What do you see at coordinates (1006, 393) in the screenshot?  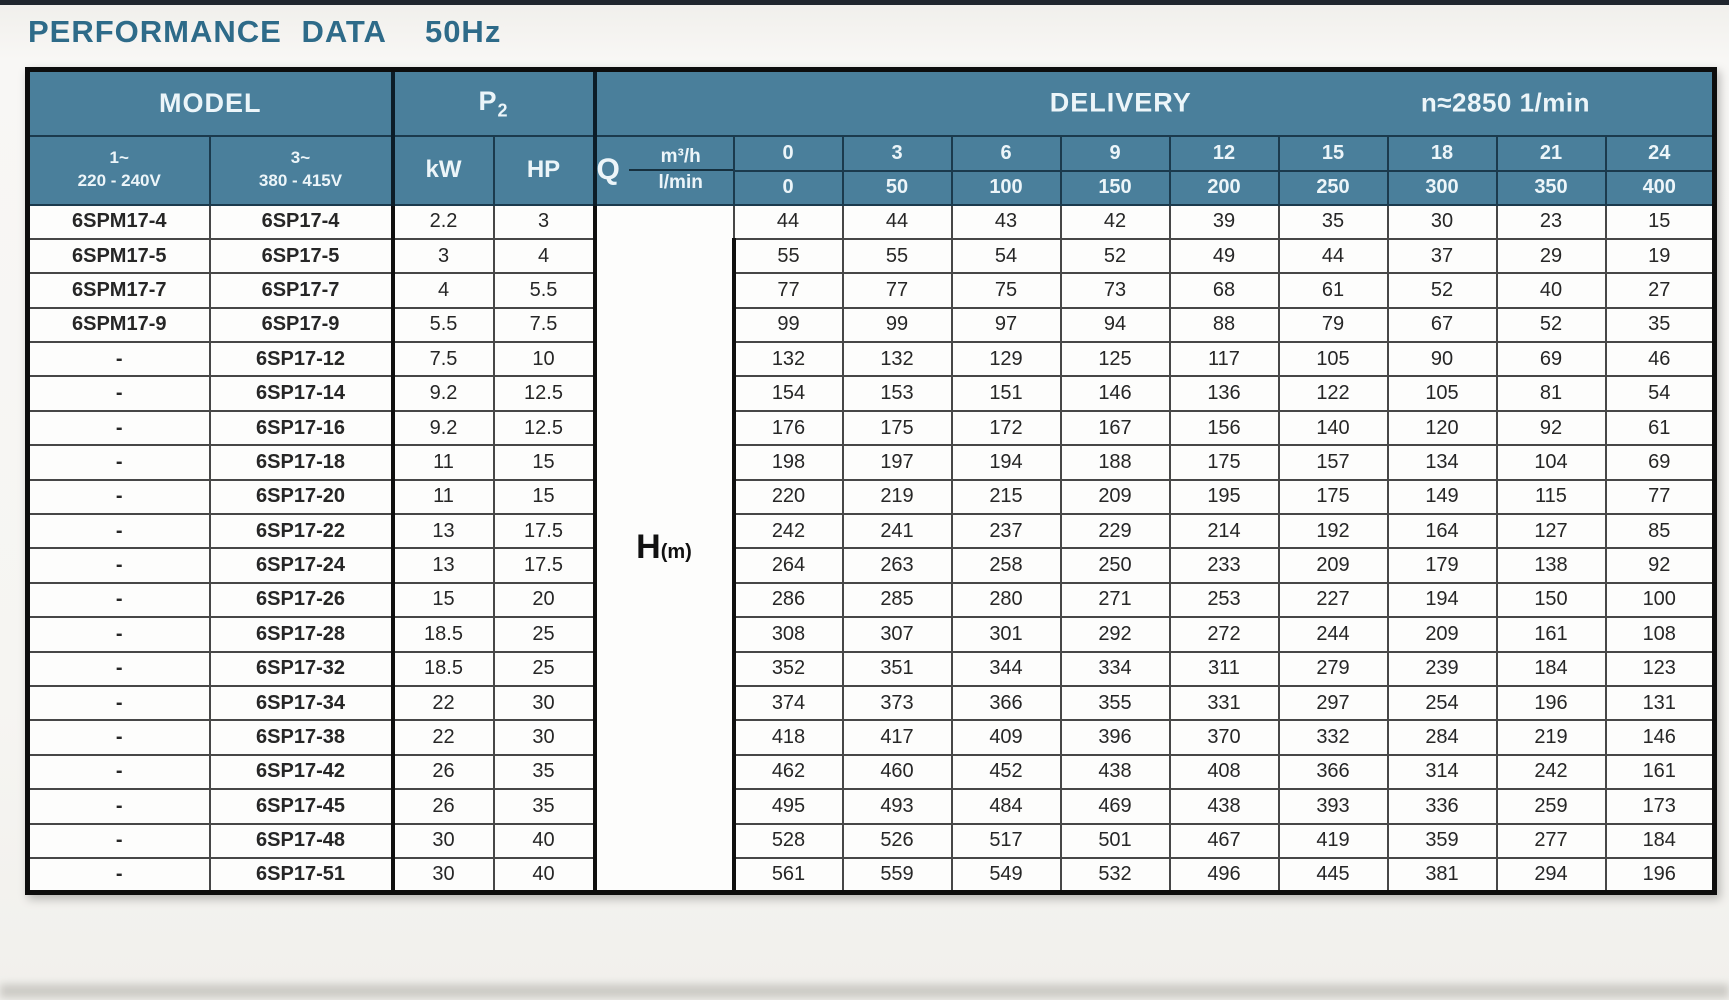 I see `head-value-cell: 151` at bounding box center [1006, 393].